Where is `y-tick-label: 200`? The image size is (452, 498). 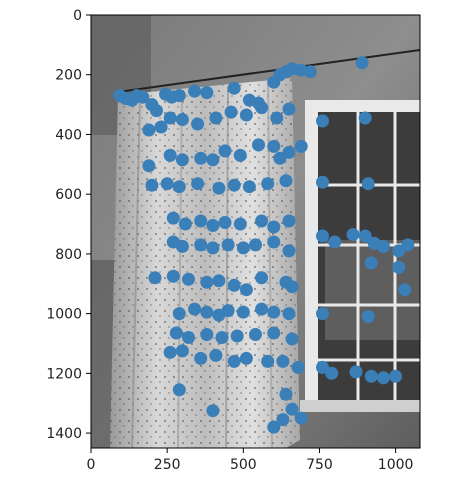
y-tick-label: 200 is located at coordinates (68, 76).